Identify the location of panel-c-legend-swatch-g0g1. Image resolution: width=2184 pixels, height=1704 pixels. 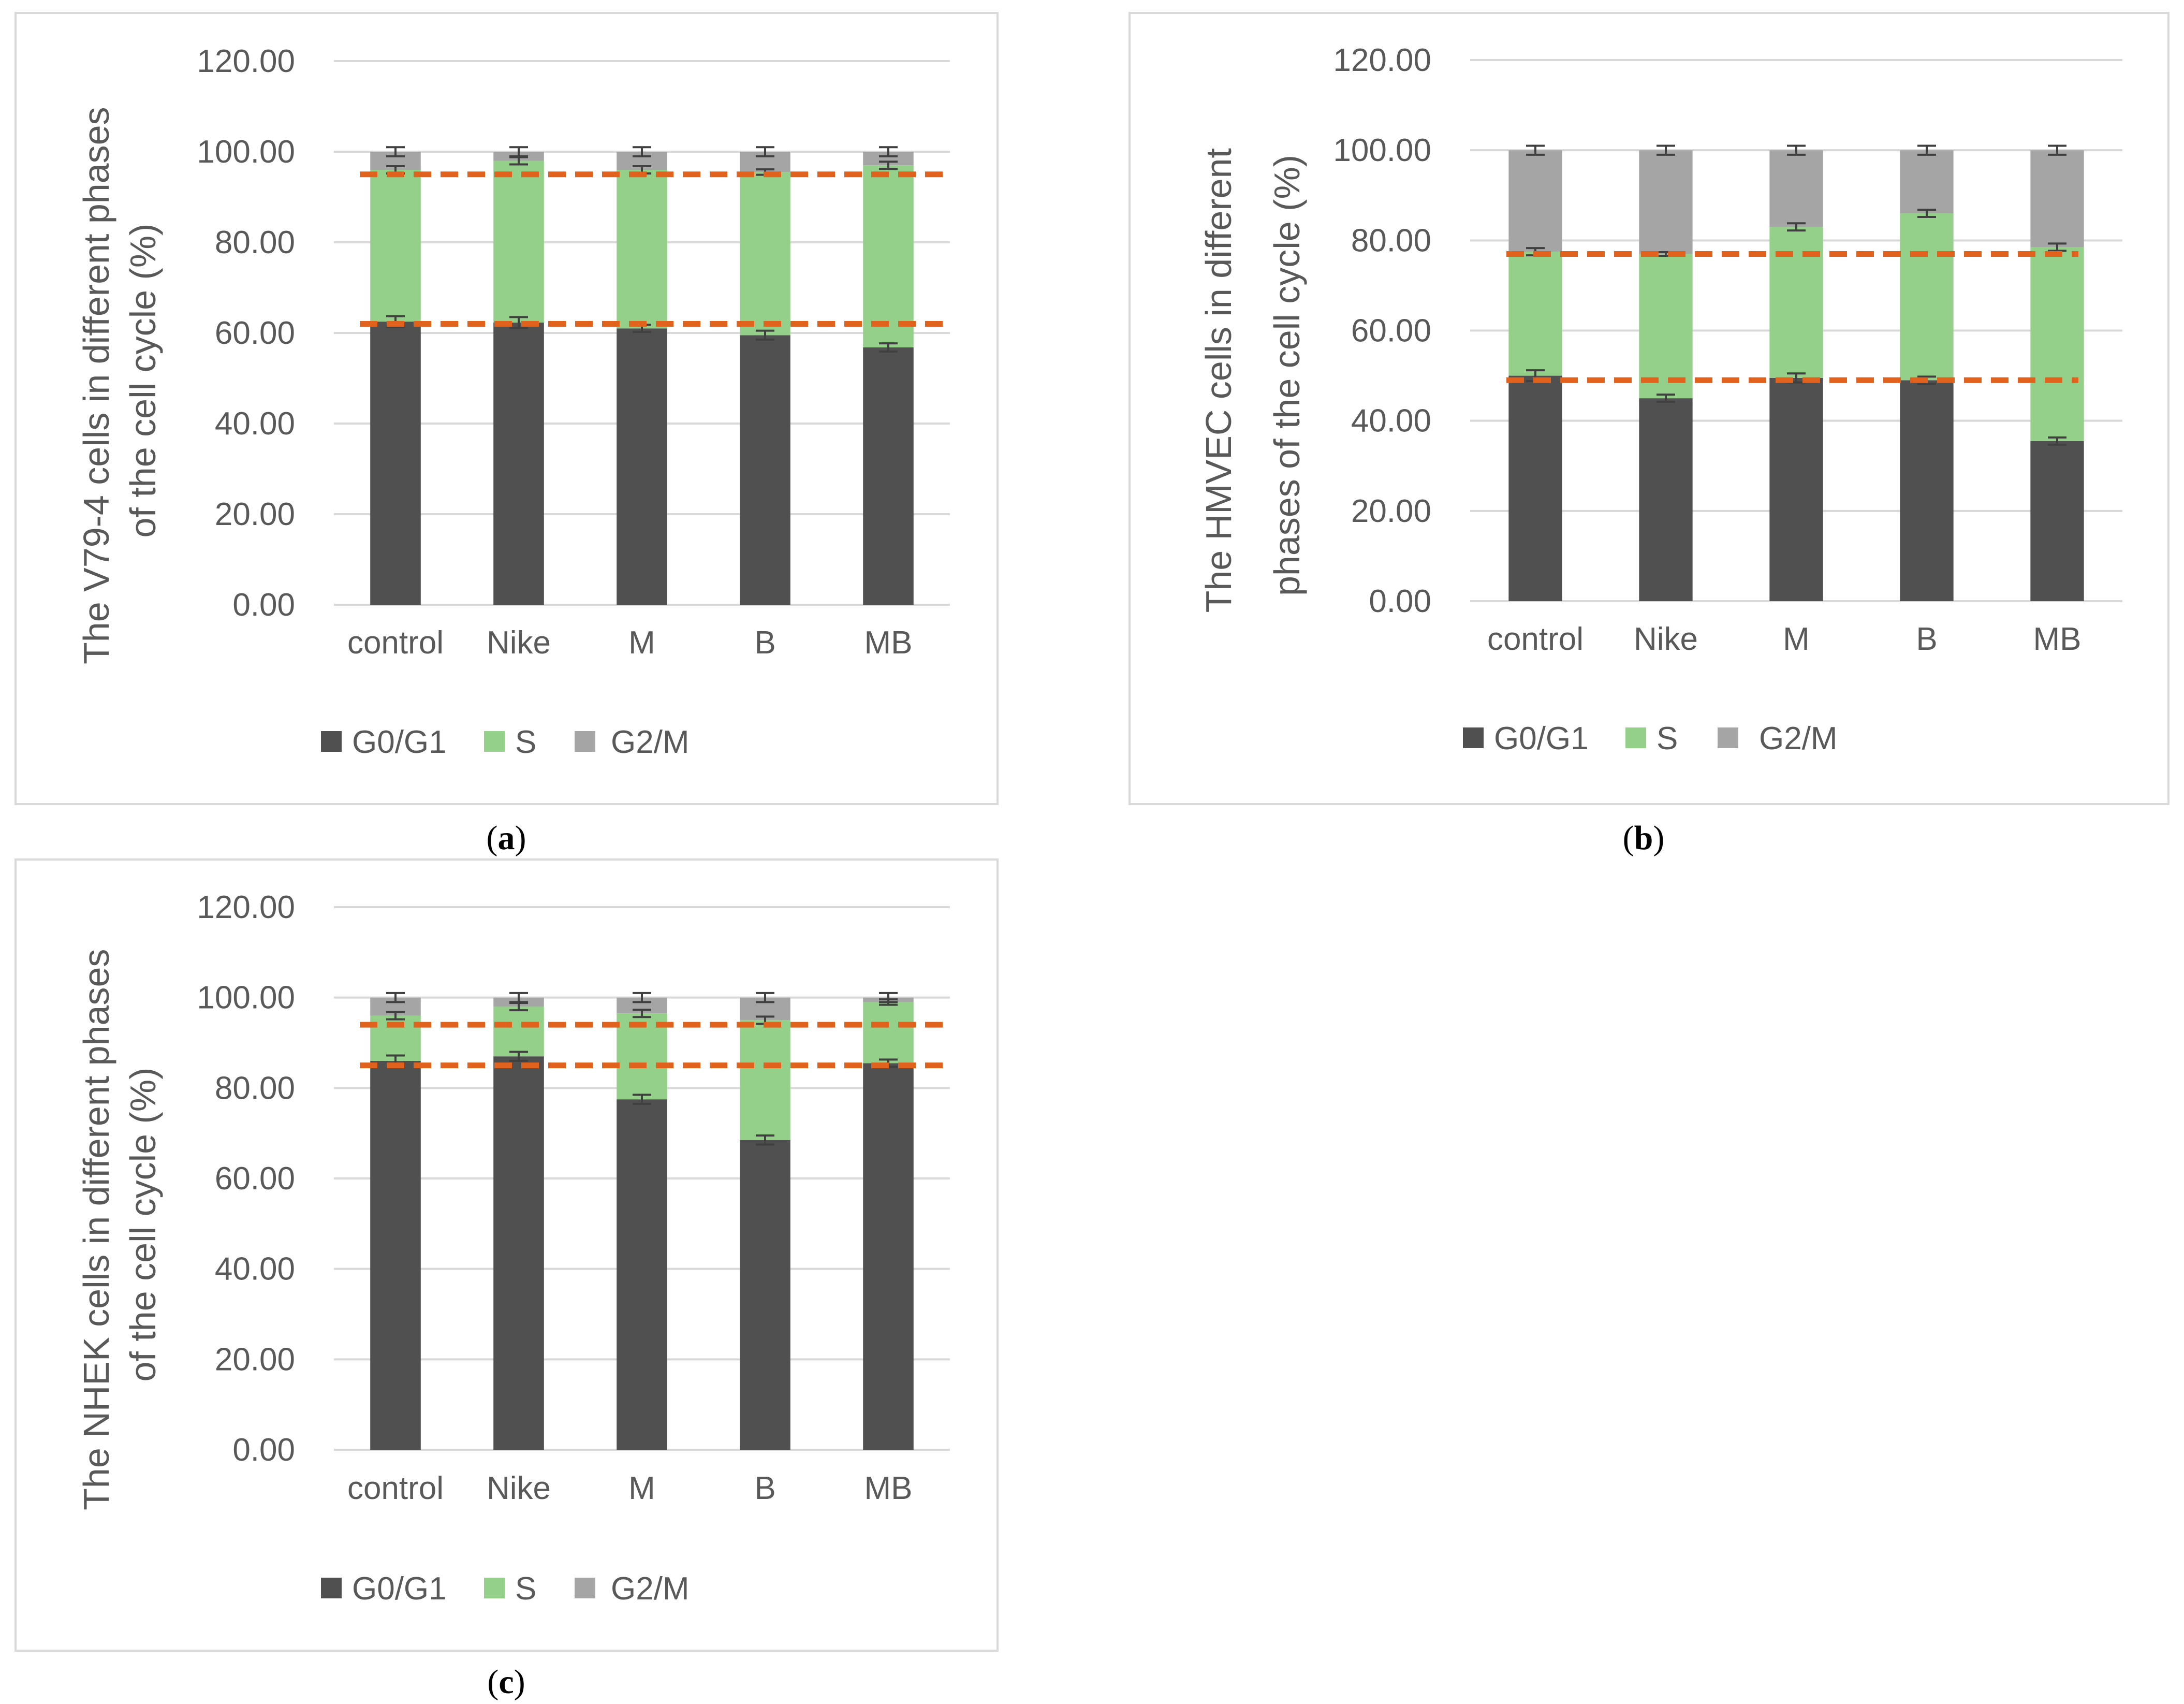
(331, 1588).